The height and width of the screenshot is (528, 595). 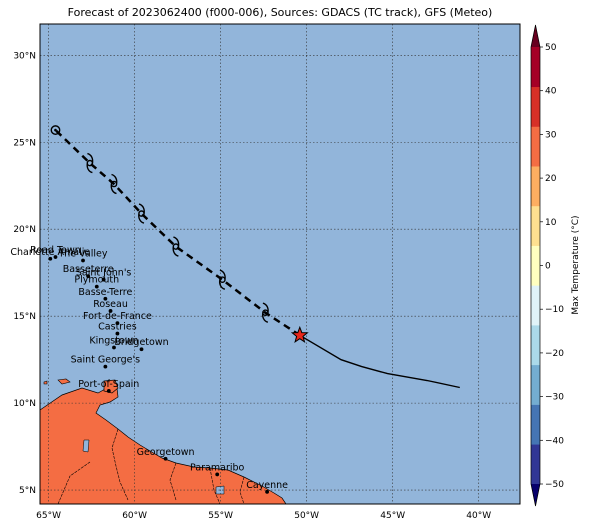 I want to click on city-label: Paramaribo, so click(x=217, y=467).